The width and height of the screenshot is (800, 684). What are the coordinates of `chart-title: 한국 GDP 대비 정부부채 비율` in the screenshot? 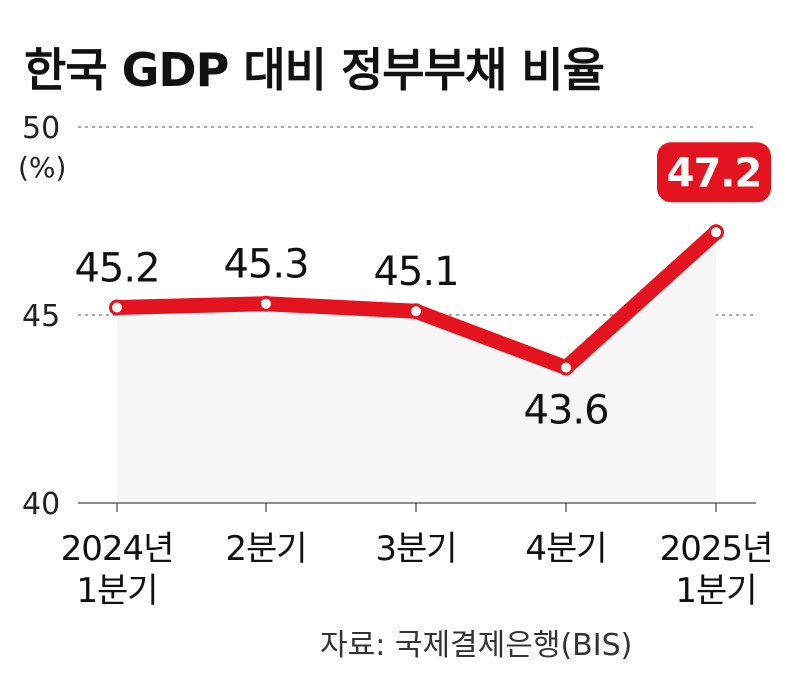 It's located at (314, 70).